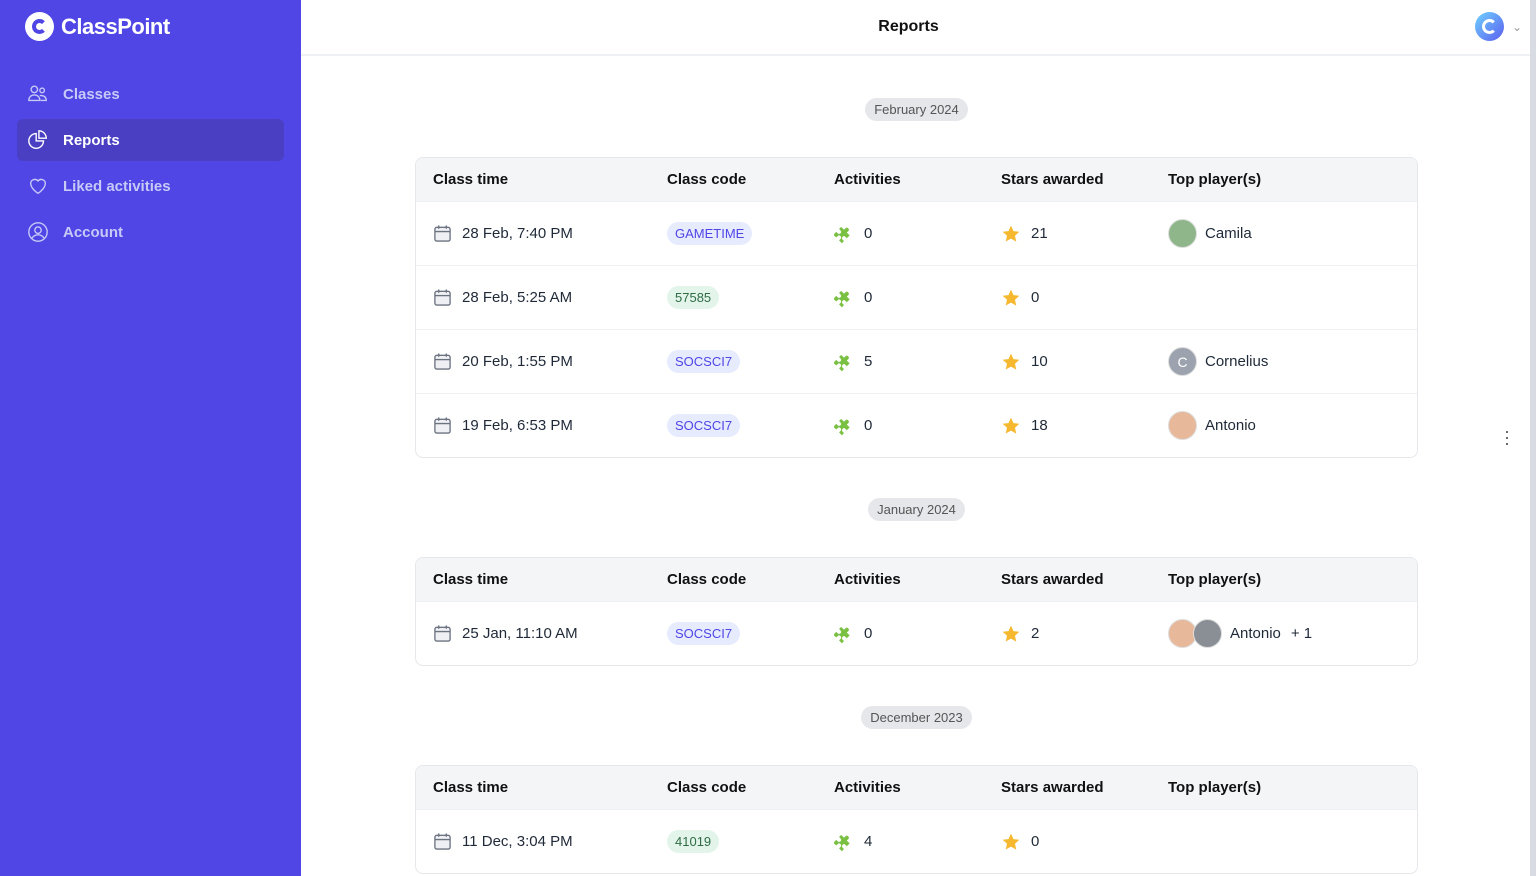 The height and width of the screenshot is (876, 1536). I want to click on account-menu: ⌄, so click(1498, 26).